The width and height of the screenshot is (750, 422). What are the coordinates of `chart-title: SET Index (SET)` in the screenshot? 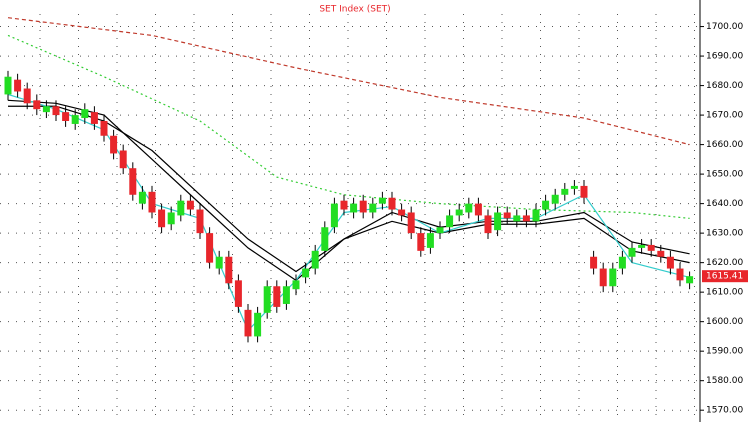 It's located at (354, 10).